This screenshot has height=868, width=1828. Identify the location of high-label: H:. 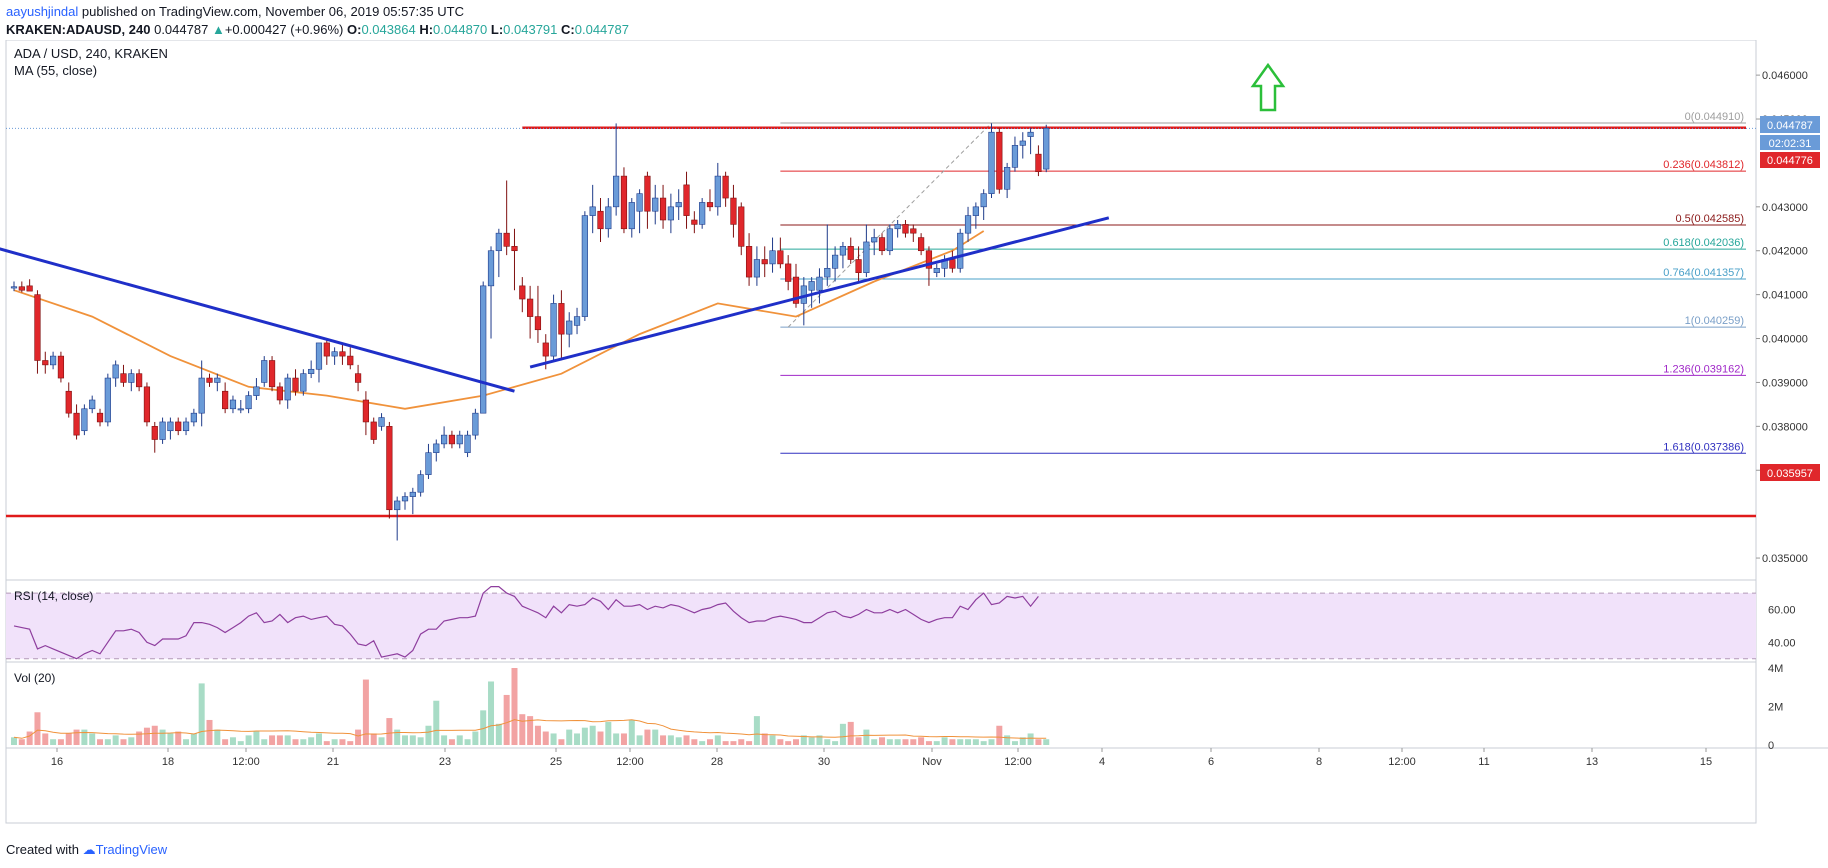
(426, 29).